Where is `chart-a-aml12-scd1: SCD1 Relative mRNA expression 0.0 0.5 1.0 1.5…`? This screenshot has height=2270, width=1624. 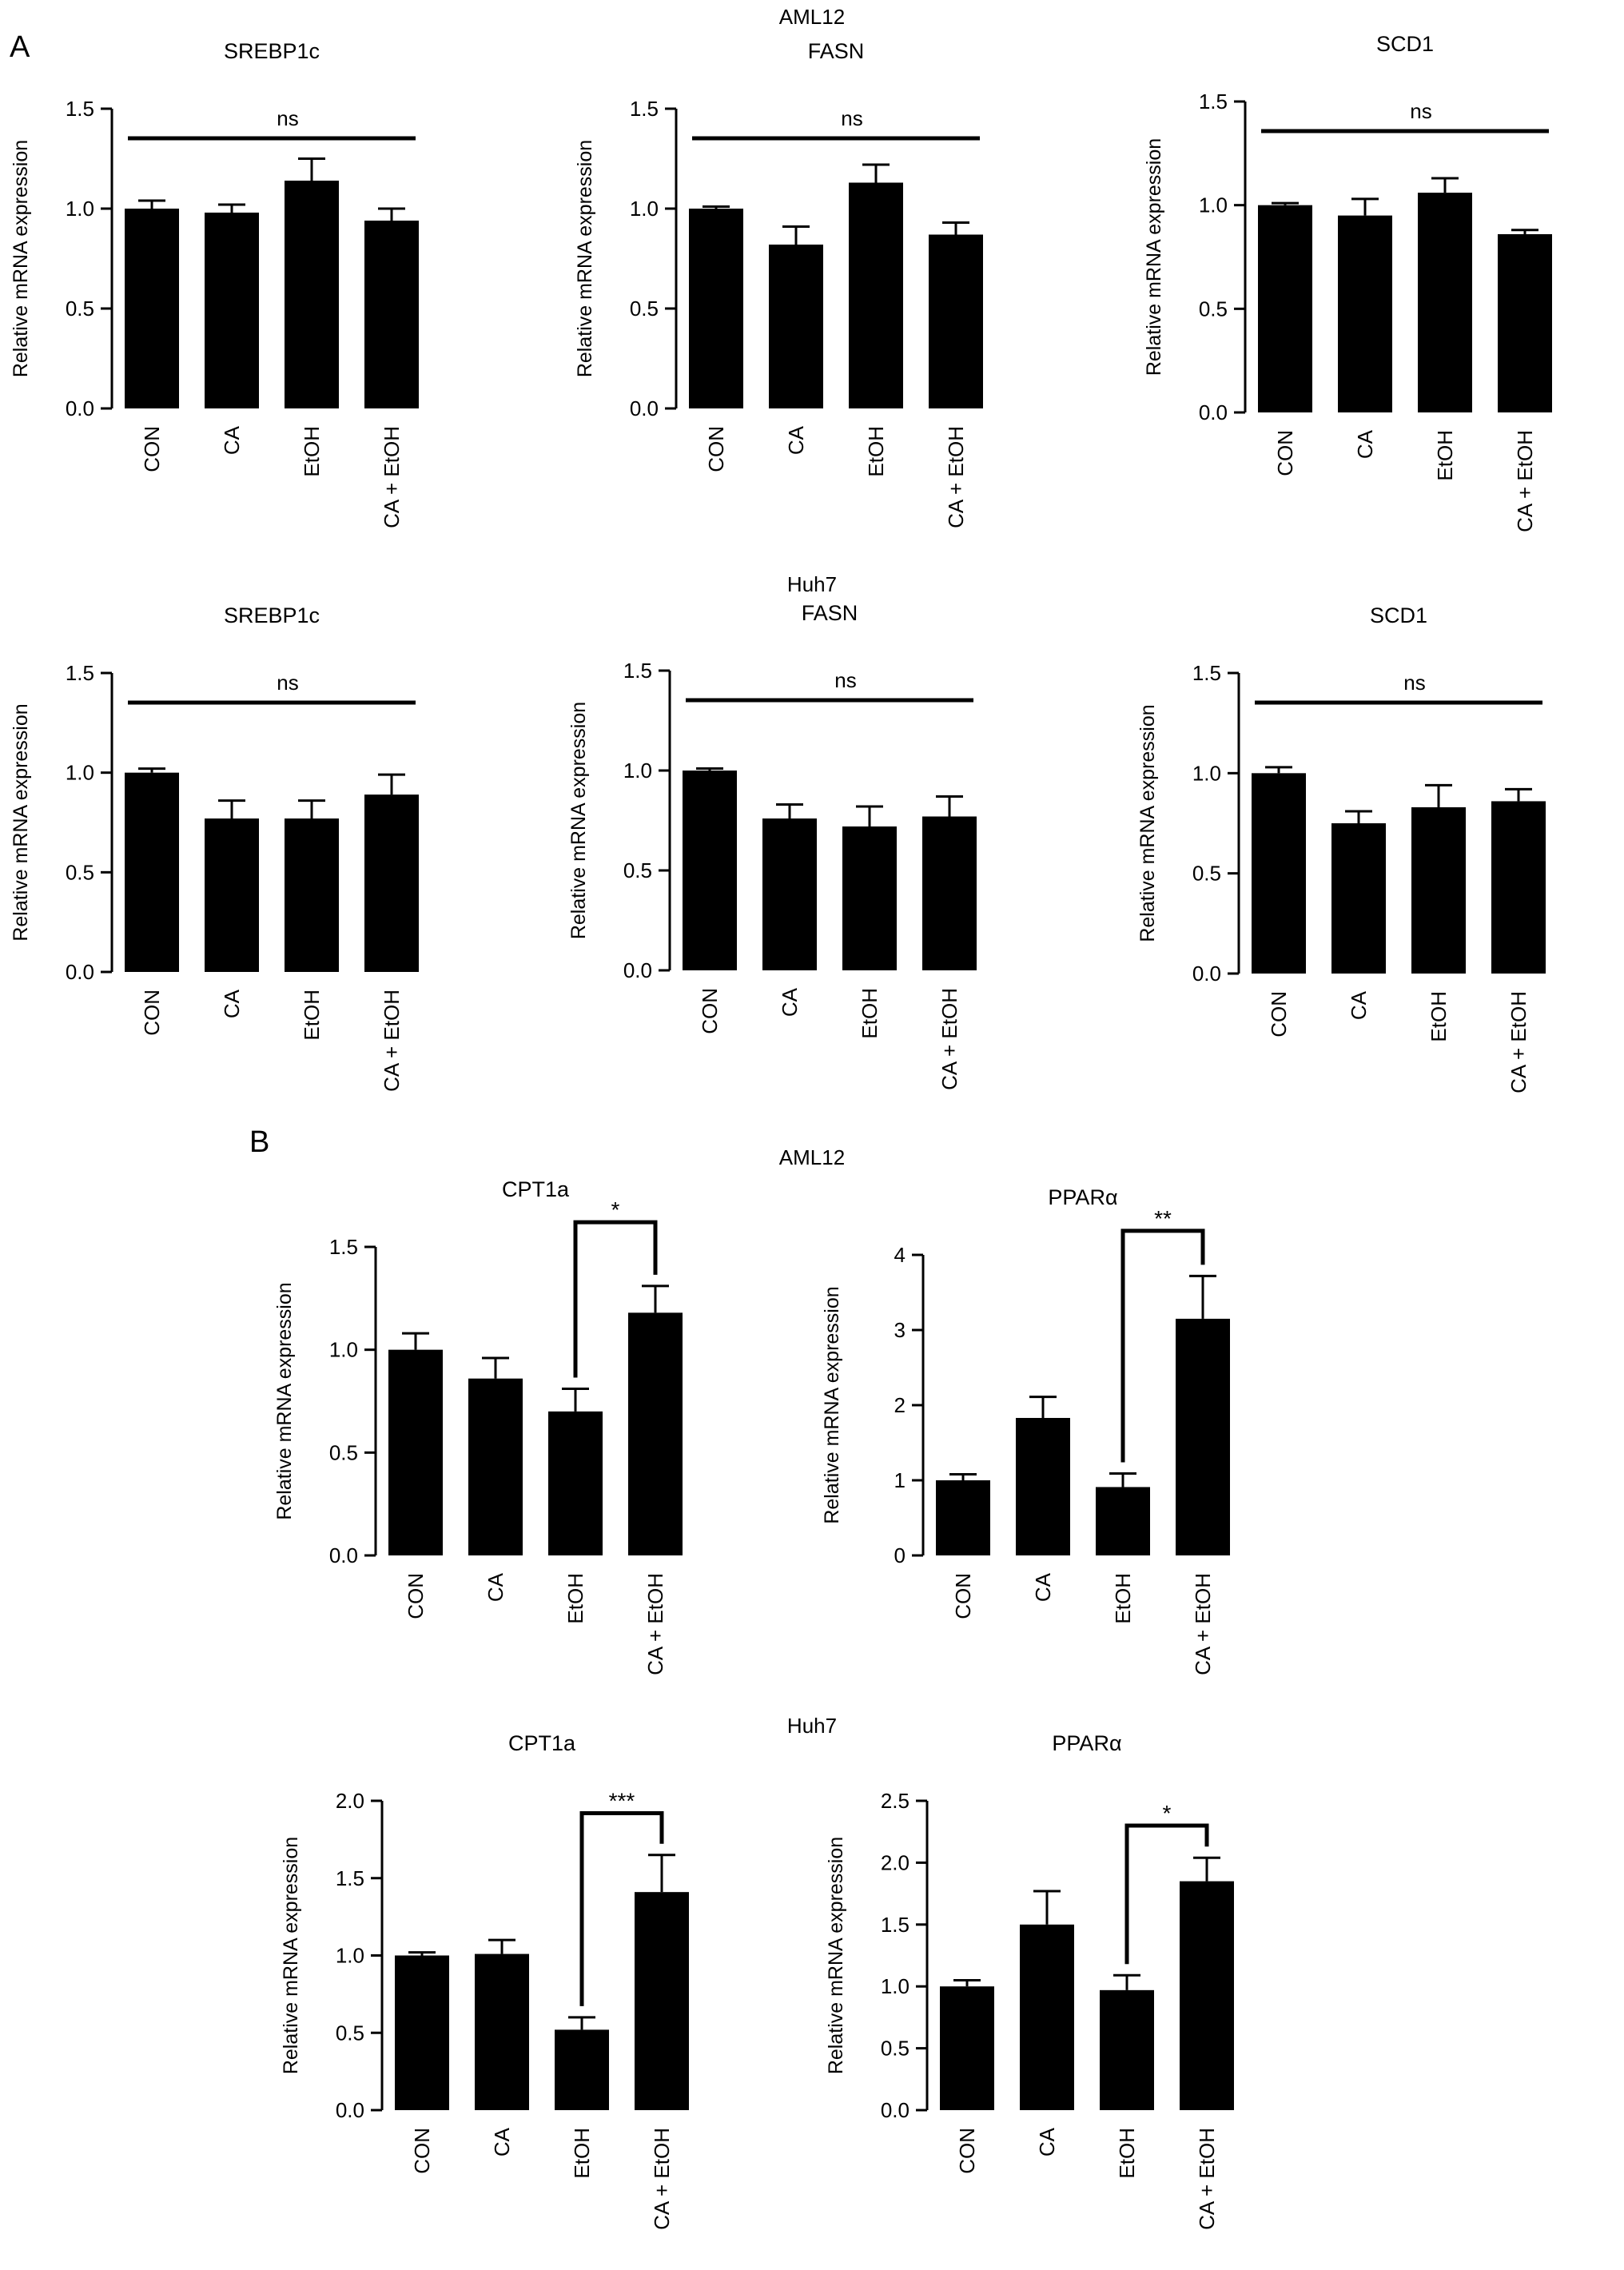 chart-a-aml12-scd1: SCD1 Relative mRNA expression 0.0 0.5 1.0 1.5… is located at coordinates (1347, 282).